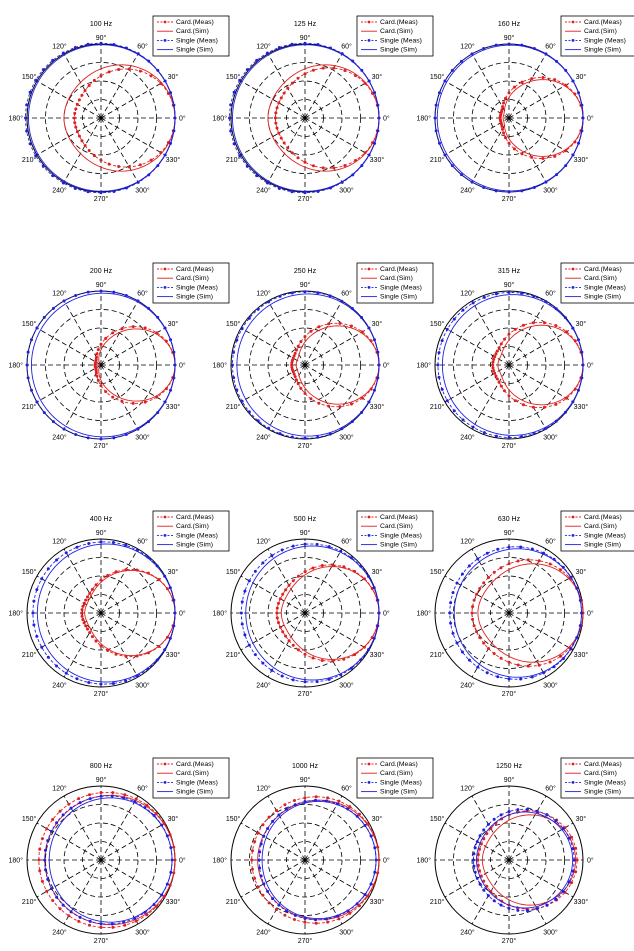 This screenshot has width=634, height=951. Describe the element at coordinates (467, 685) in the screenshot. I see `angle-tick-label: 240°` at that location.